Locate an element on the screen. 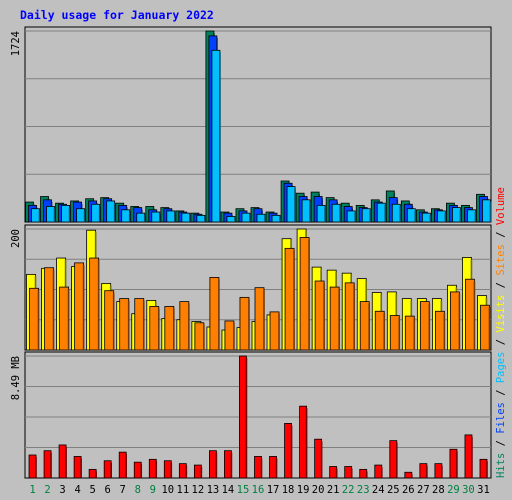 This screenshot has height=500, width=512. day-label: 26 is located at coordinates (408, 490).